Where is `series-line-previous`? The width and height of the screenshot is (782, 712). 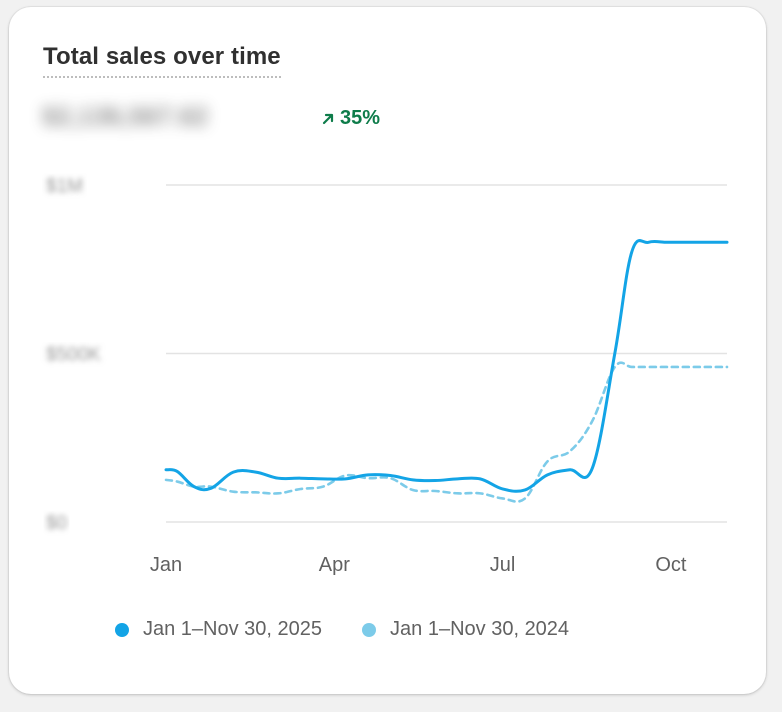
series-line-previous is located at coordinates (446, 432).